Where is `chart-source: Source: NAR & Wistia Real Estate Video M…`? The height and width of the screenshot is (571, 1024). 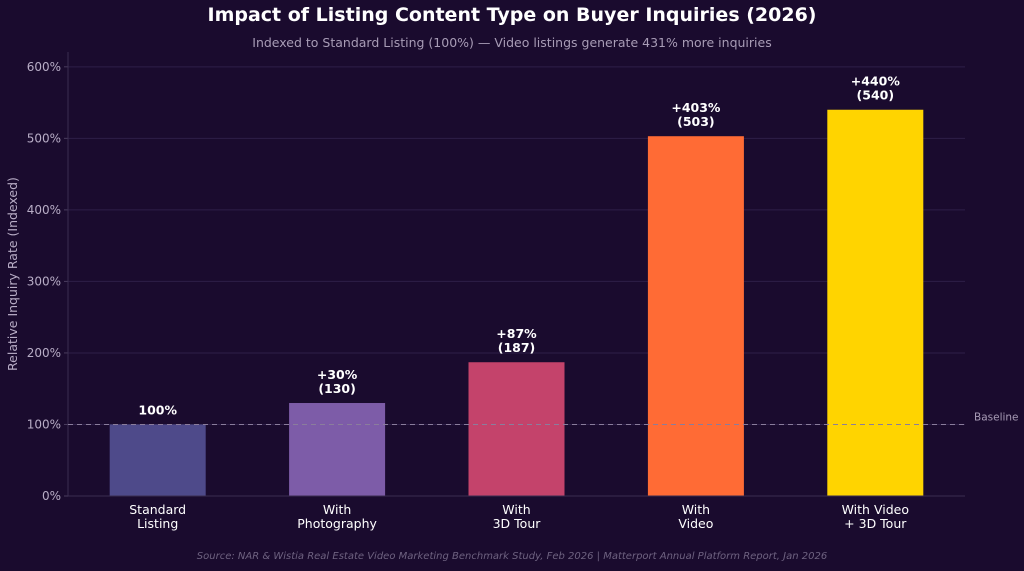 chart-source: Source: NAR & Wistia Real Estate Video M… is located at coordinates (512, 556).